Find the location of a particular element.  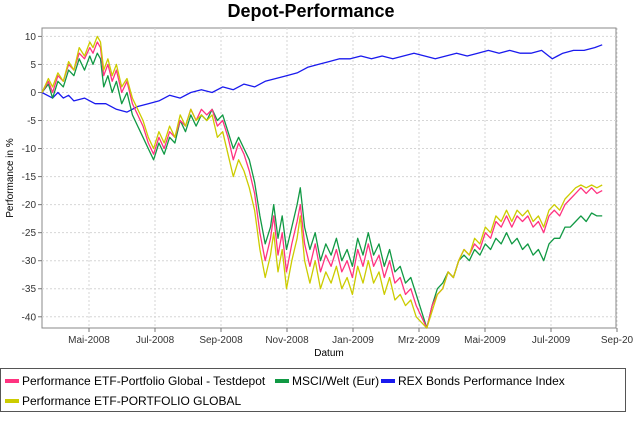

y-tick-label: 5 is located at coordinates (33, 65).